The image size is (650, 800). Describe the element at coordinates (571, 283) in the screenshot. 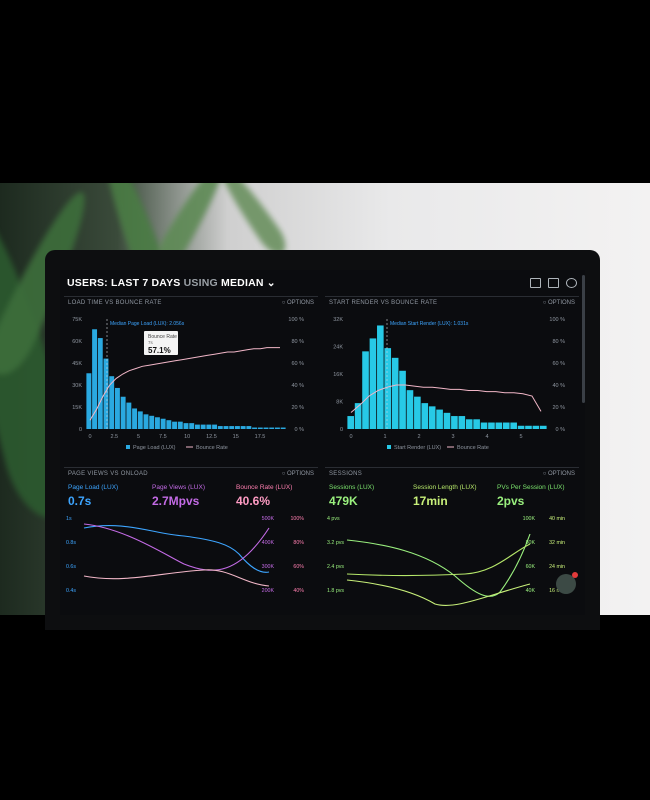

I see `help-icon` at that location.